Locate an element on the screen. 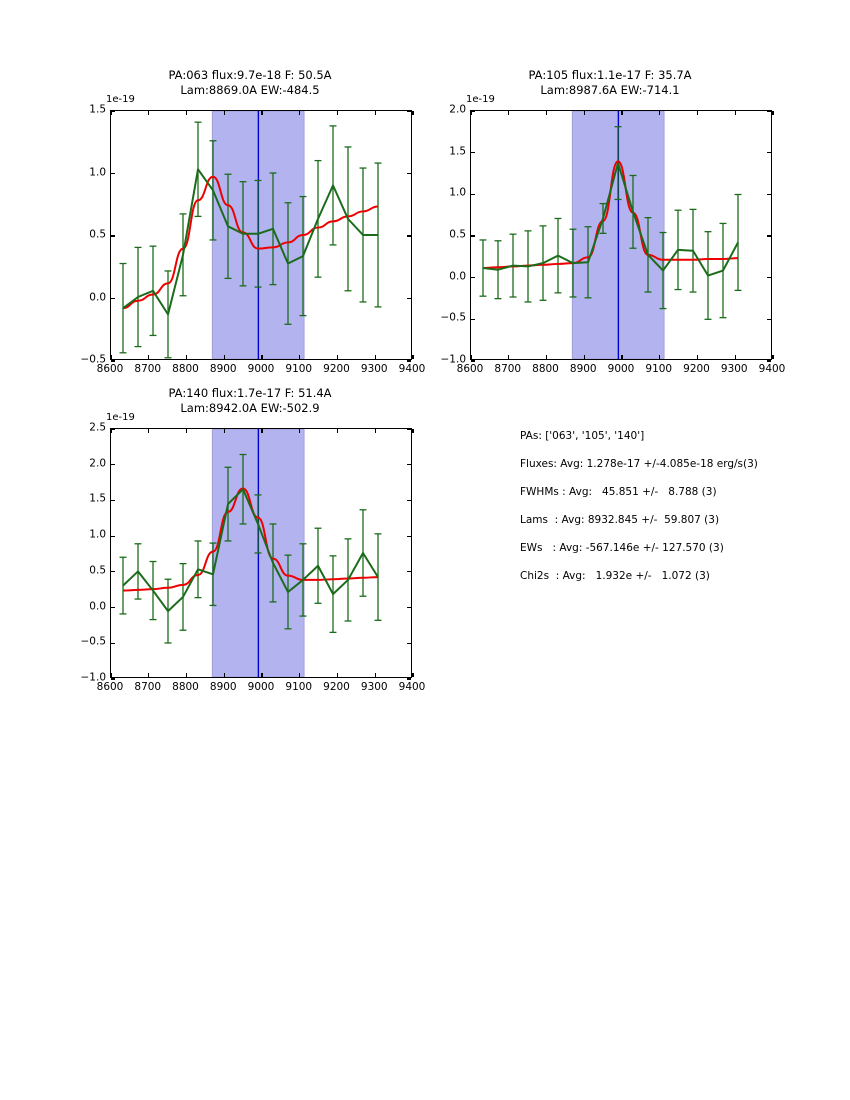 This screenshot has height=1100, width=850. panel-title-line2: Lam:8869.0A EW:-484.5 is located at coordinates (250, 90).